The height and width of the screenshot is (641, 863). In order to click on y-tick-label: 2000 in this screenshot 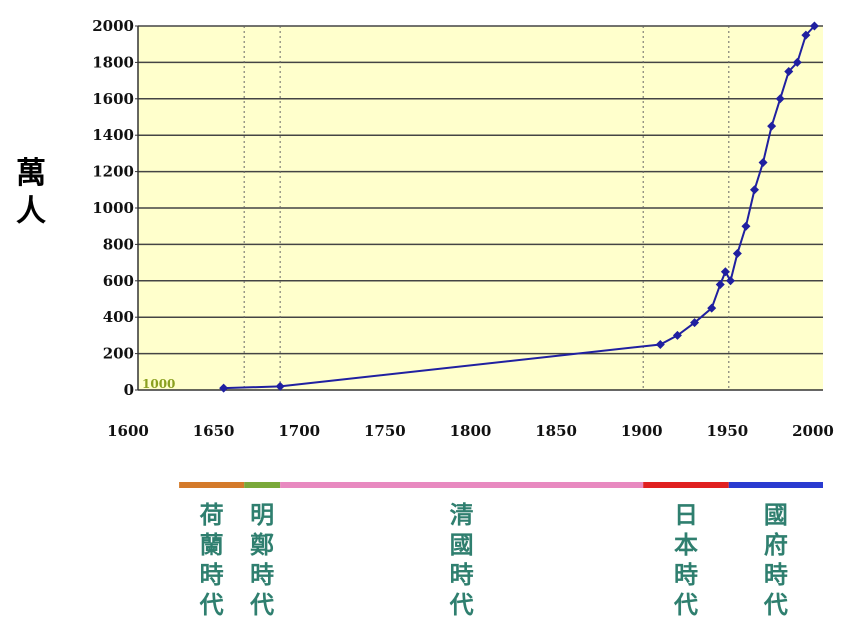, I will do `click(113, 26)`.